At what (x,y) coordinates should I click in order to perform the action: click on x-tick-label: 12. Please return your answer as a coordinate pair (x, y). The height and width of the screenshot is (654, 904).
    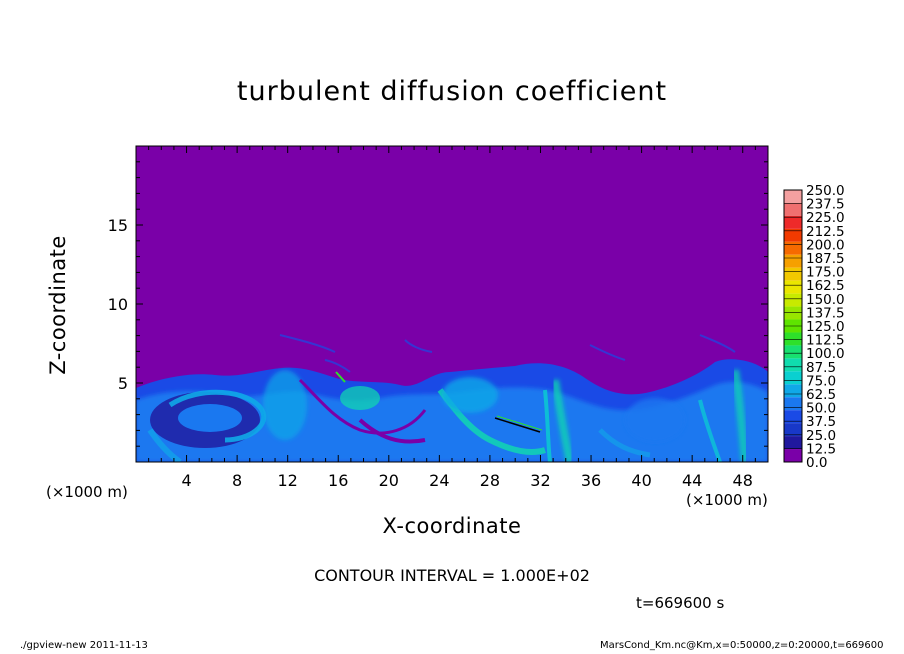
    Looking at the image, I should click on (288, 480).